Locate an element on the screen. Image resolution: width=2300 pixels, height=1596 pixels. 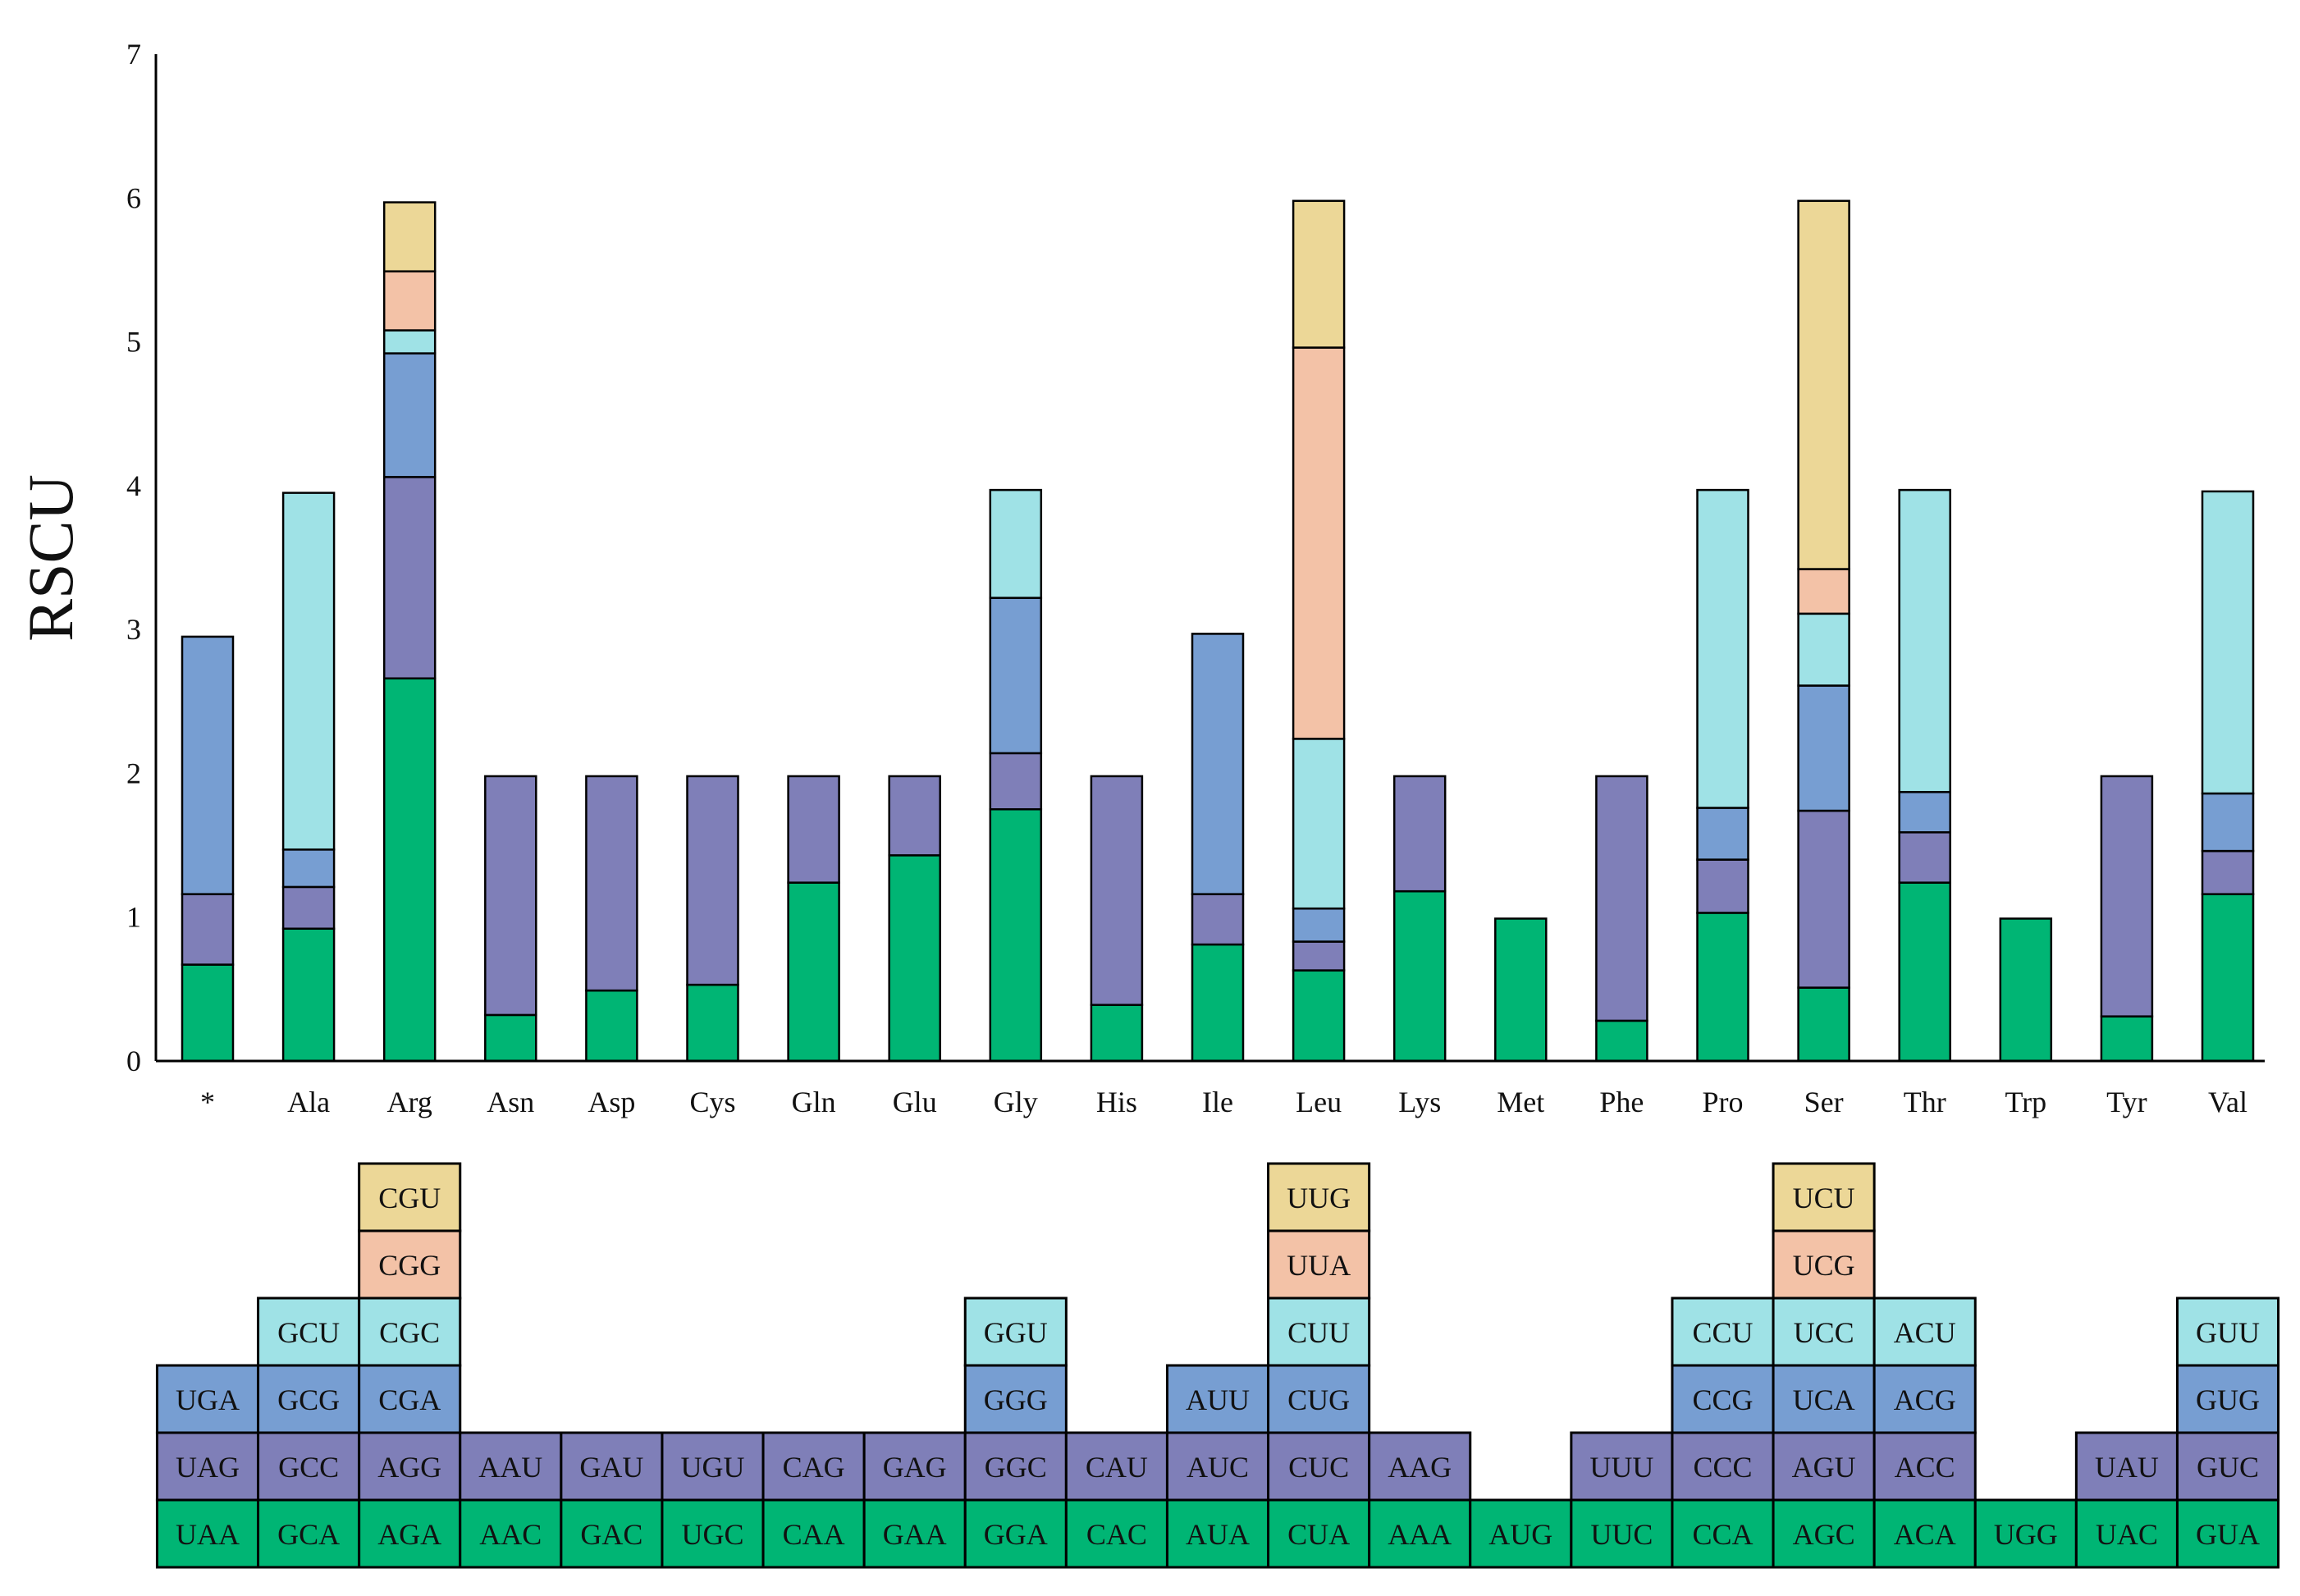
codon-label: UGA is located at coordinates (208, 1399).